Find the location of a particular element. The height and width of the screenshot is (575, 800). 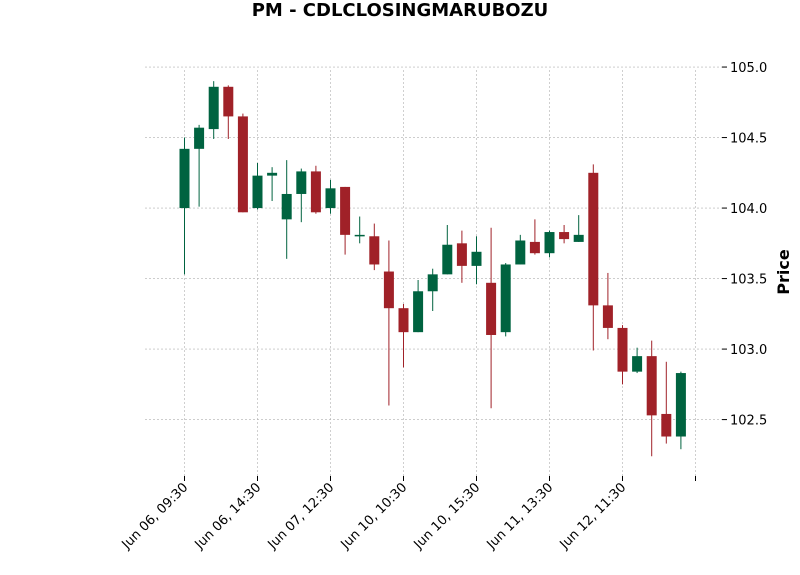

chart-title: PM - CDLCLOSINGMARUBOZU is located at coordinates (400, 10).